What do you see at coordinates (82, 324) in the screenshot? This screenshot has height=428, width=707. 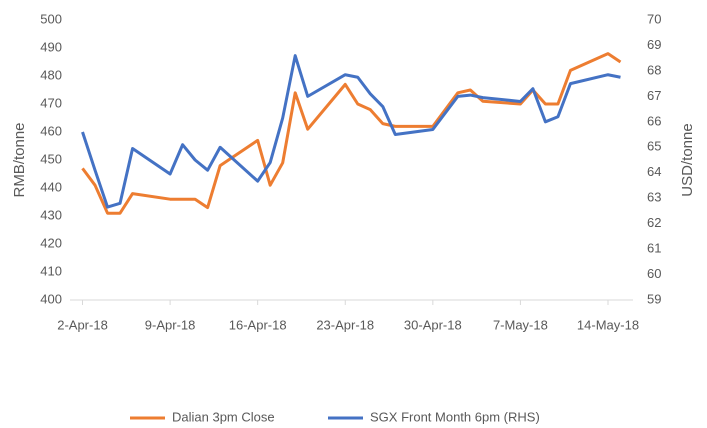 I see `x-tick-label: 2-Apr-18` at bounding box center [82, 324].